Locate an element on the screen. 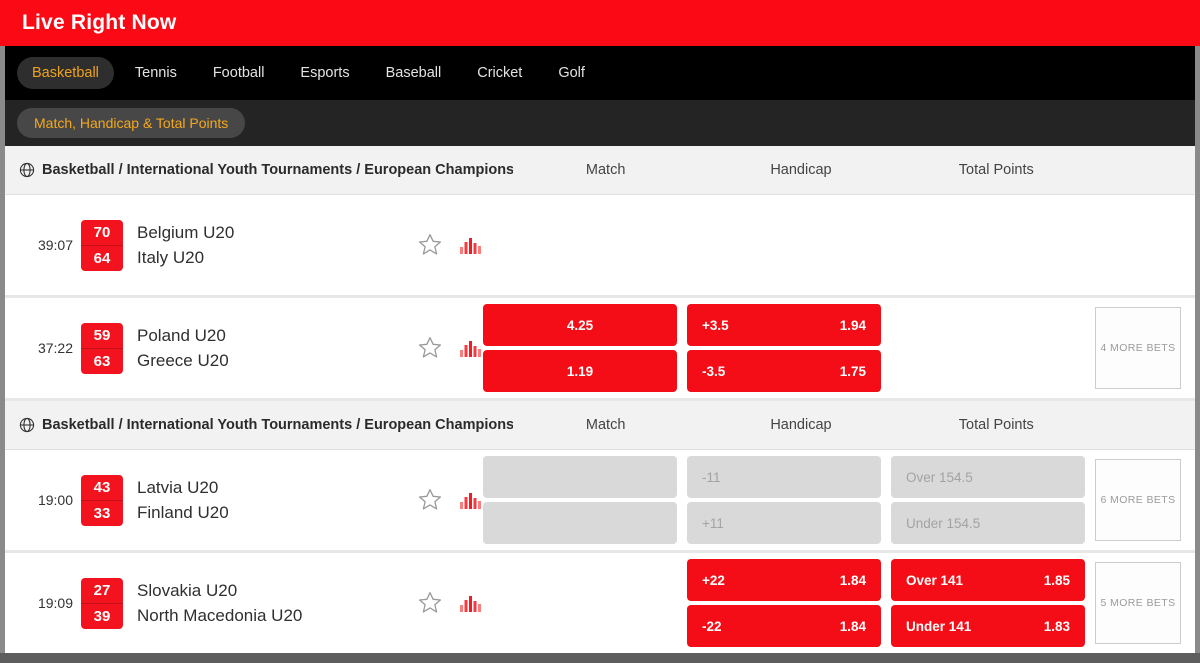 This screenshot has height=663, width=1200. tab-cricket: Cricket is located at coordinates (500, 73).